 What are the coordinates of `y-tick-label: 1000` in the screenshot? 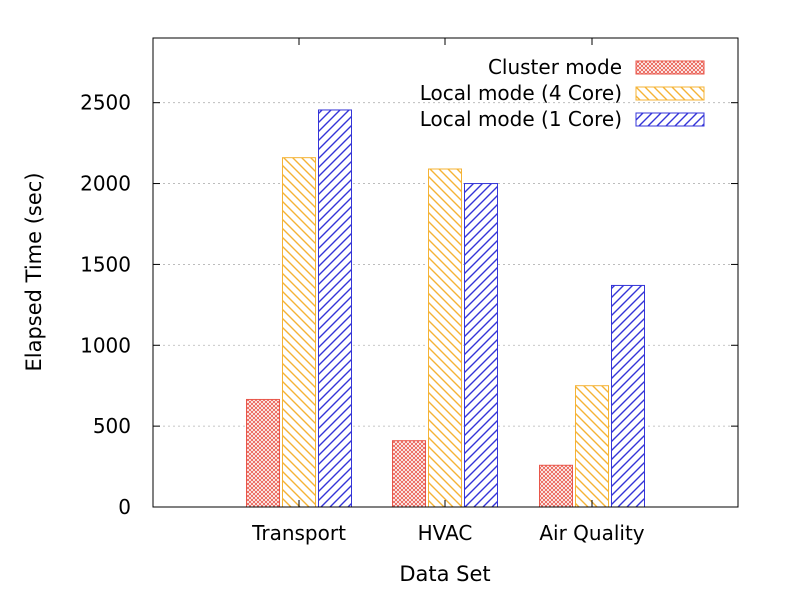 It's located at (105, 345).